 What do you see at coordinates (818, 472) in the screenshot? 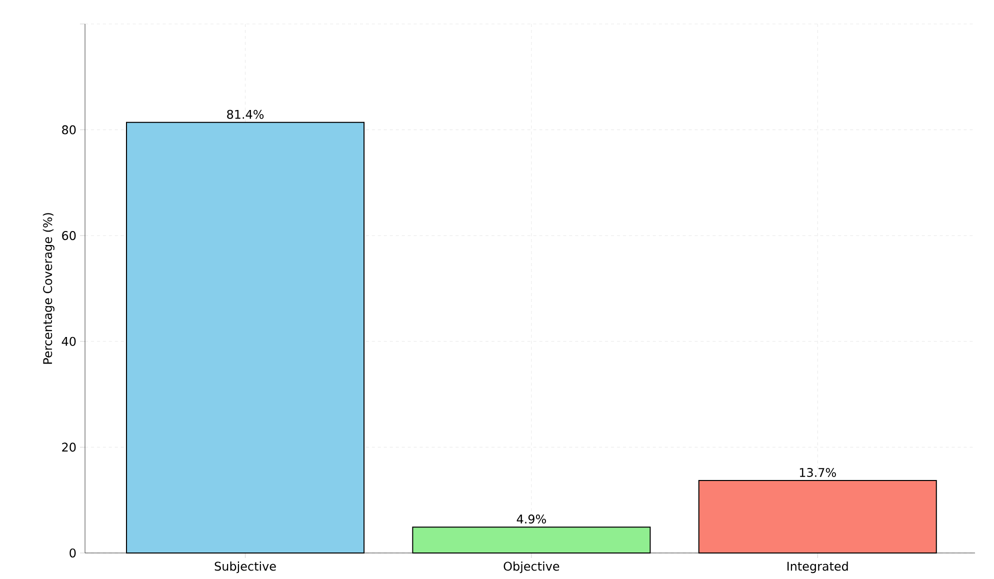
I see `data-label: 13.7%` at bounding box center [818, 472].